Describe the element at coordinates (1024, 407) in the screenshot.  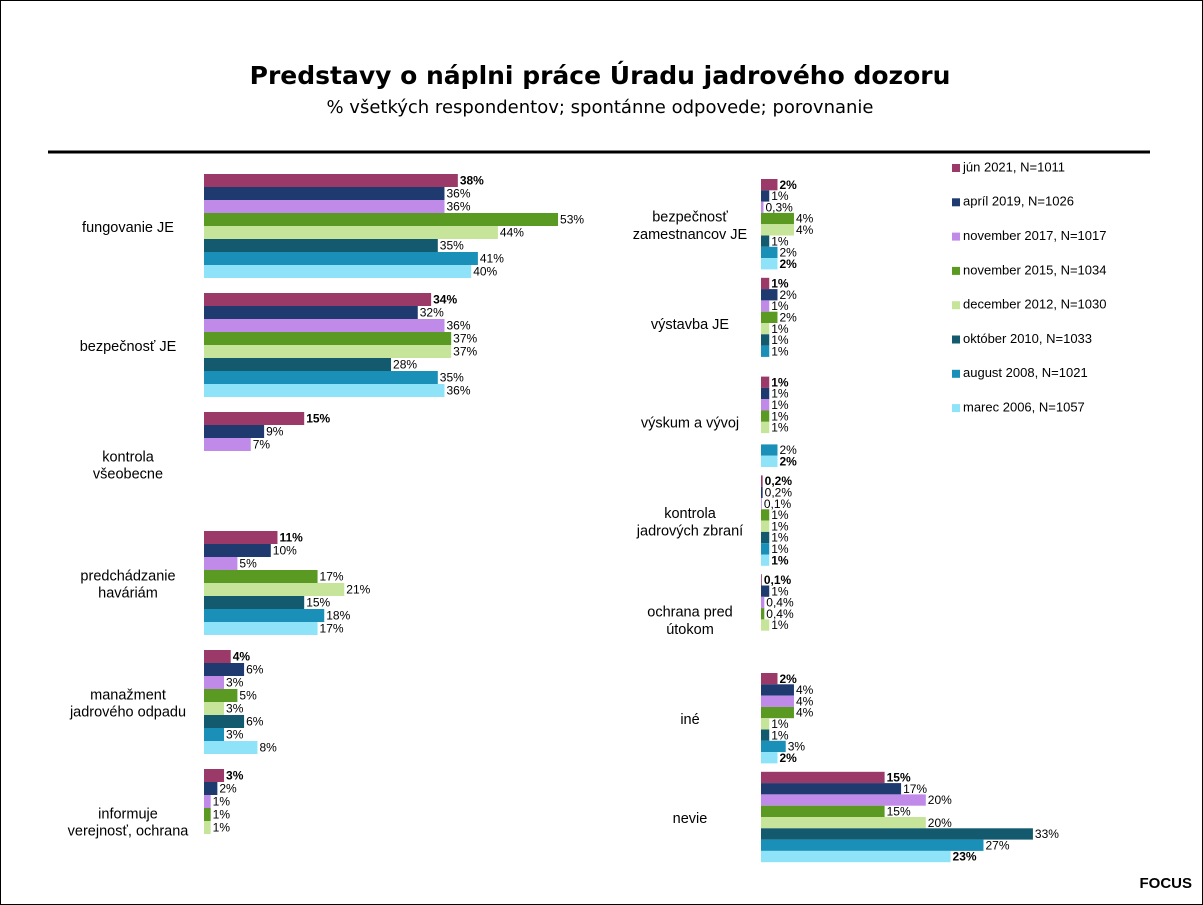
I see `legend-label: marec 2006, N=1057` at that location.